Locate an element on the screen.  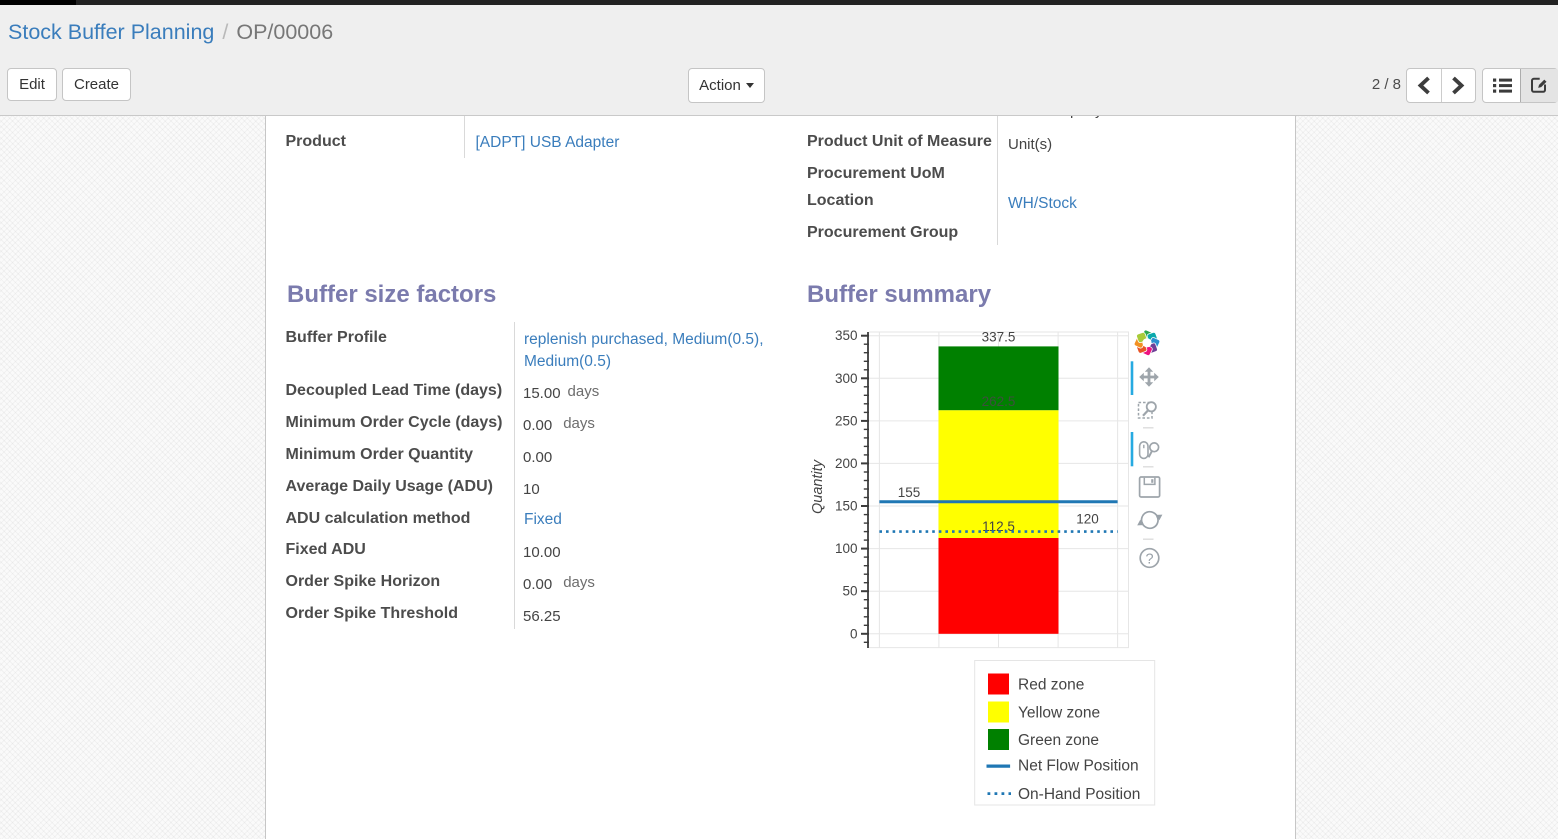
svg-text: 350 is located at coordinates (846, 335).